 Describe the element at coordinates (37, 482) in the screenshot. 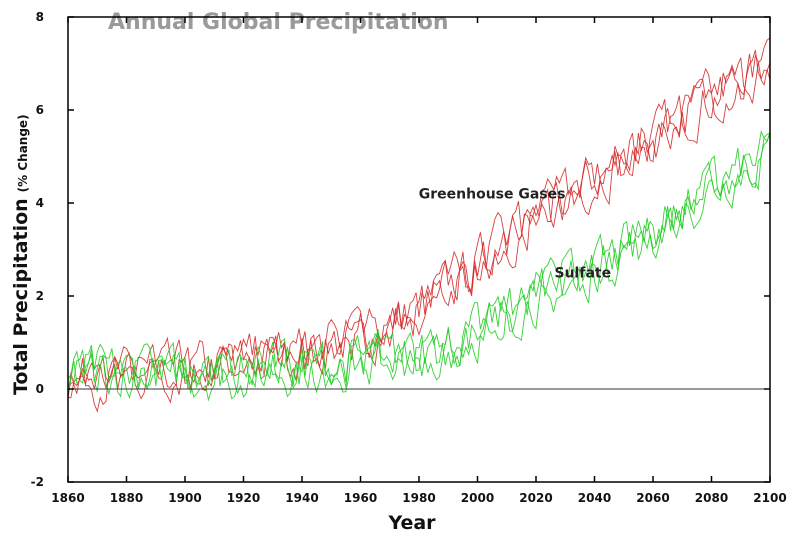

I see `y-tick-label: -2` at that location.